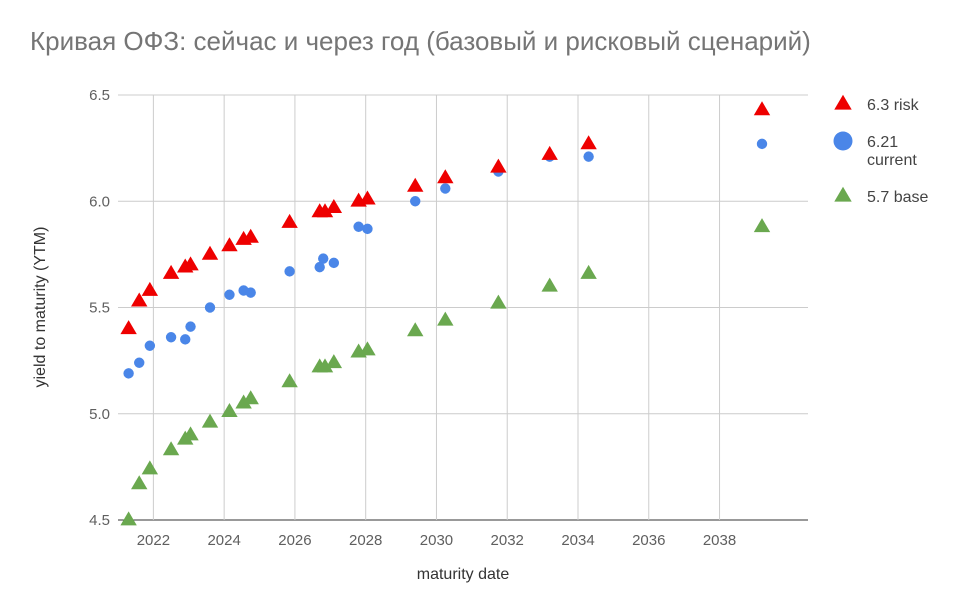  I want to click on y-tick-label: 5.0, so click(99, 414).